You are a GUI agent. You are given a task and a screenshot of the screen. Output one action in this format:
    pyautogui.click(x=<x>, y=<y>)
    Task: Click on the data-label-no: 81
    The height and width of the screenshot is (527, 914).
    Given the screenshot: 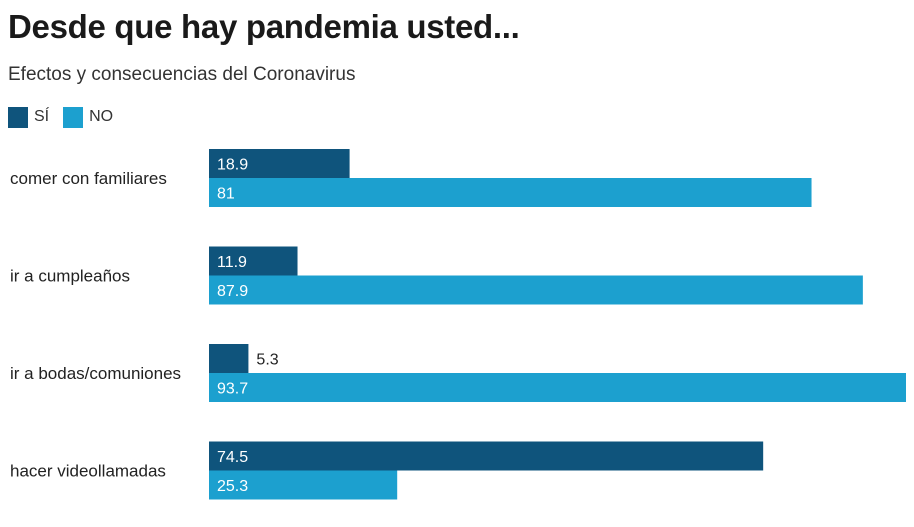 What is the action you would take?
    pyautogui.click(x=226, y=194)
    